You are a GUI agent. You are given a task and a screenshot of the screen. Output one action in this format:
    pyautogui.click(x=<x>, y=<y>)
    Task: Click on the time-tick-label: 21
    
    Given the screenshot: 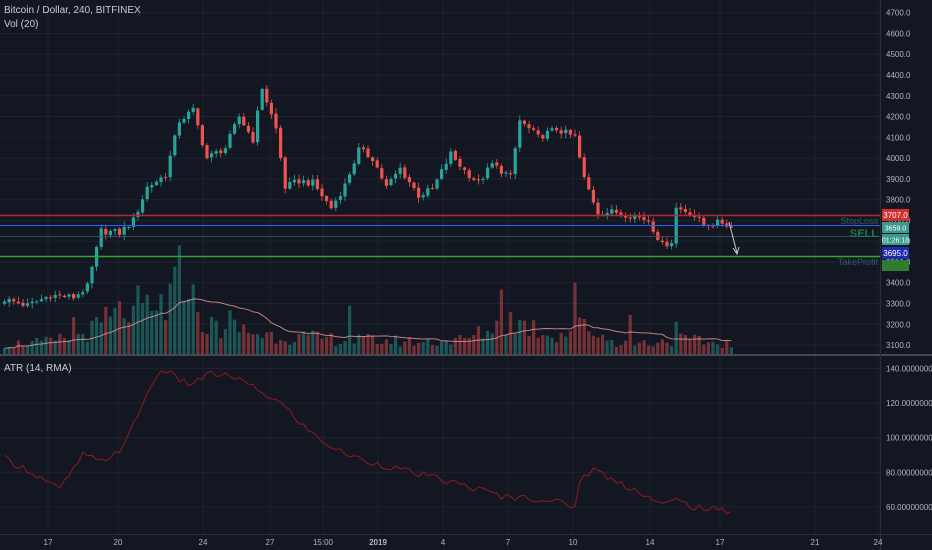 What is the action you would take?
    pyautogui.click(x=815, y=542)
    